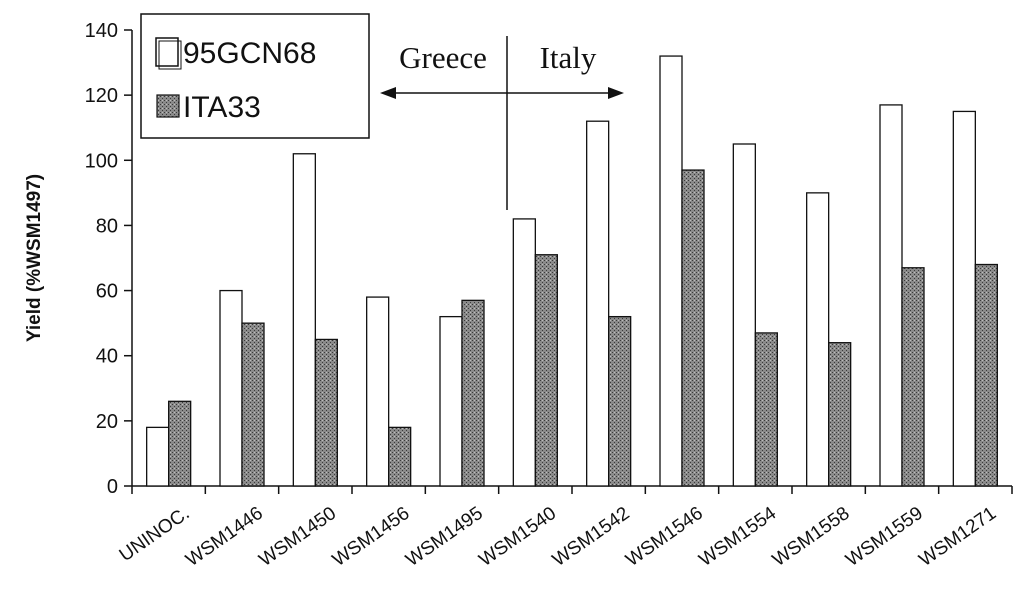 The width and height of the screenshot is (1023, 607). What do you see at coordinates (913, 377) in the screenshot?
I see `bar-ita33-wsm1559` at bounding box center [913, 377].